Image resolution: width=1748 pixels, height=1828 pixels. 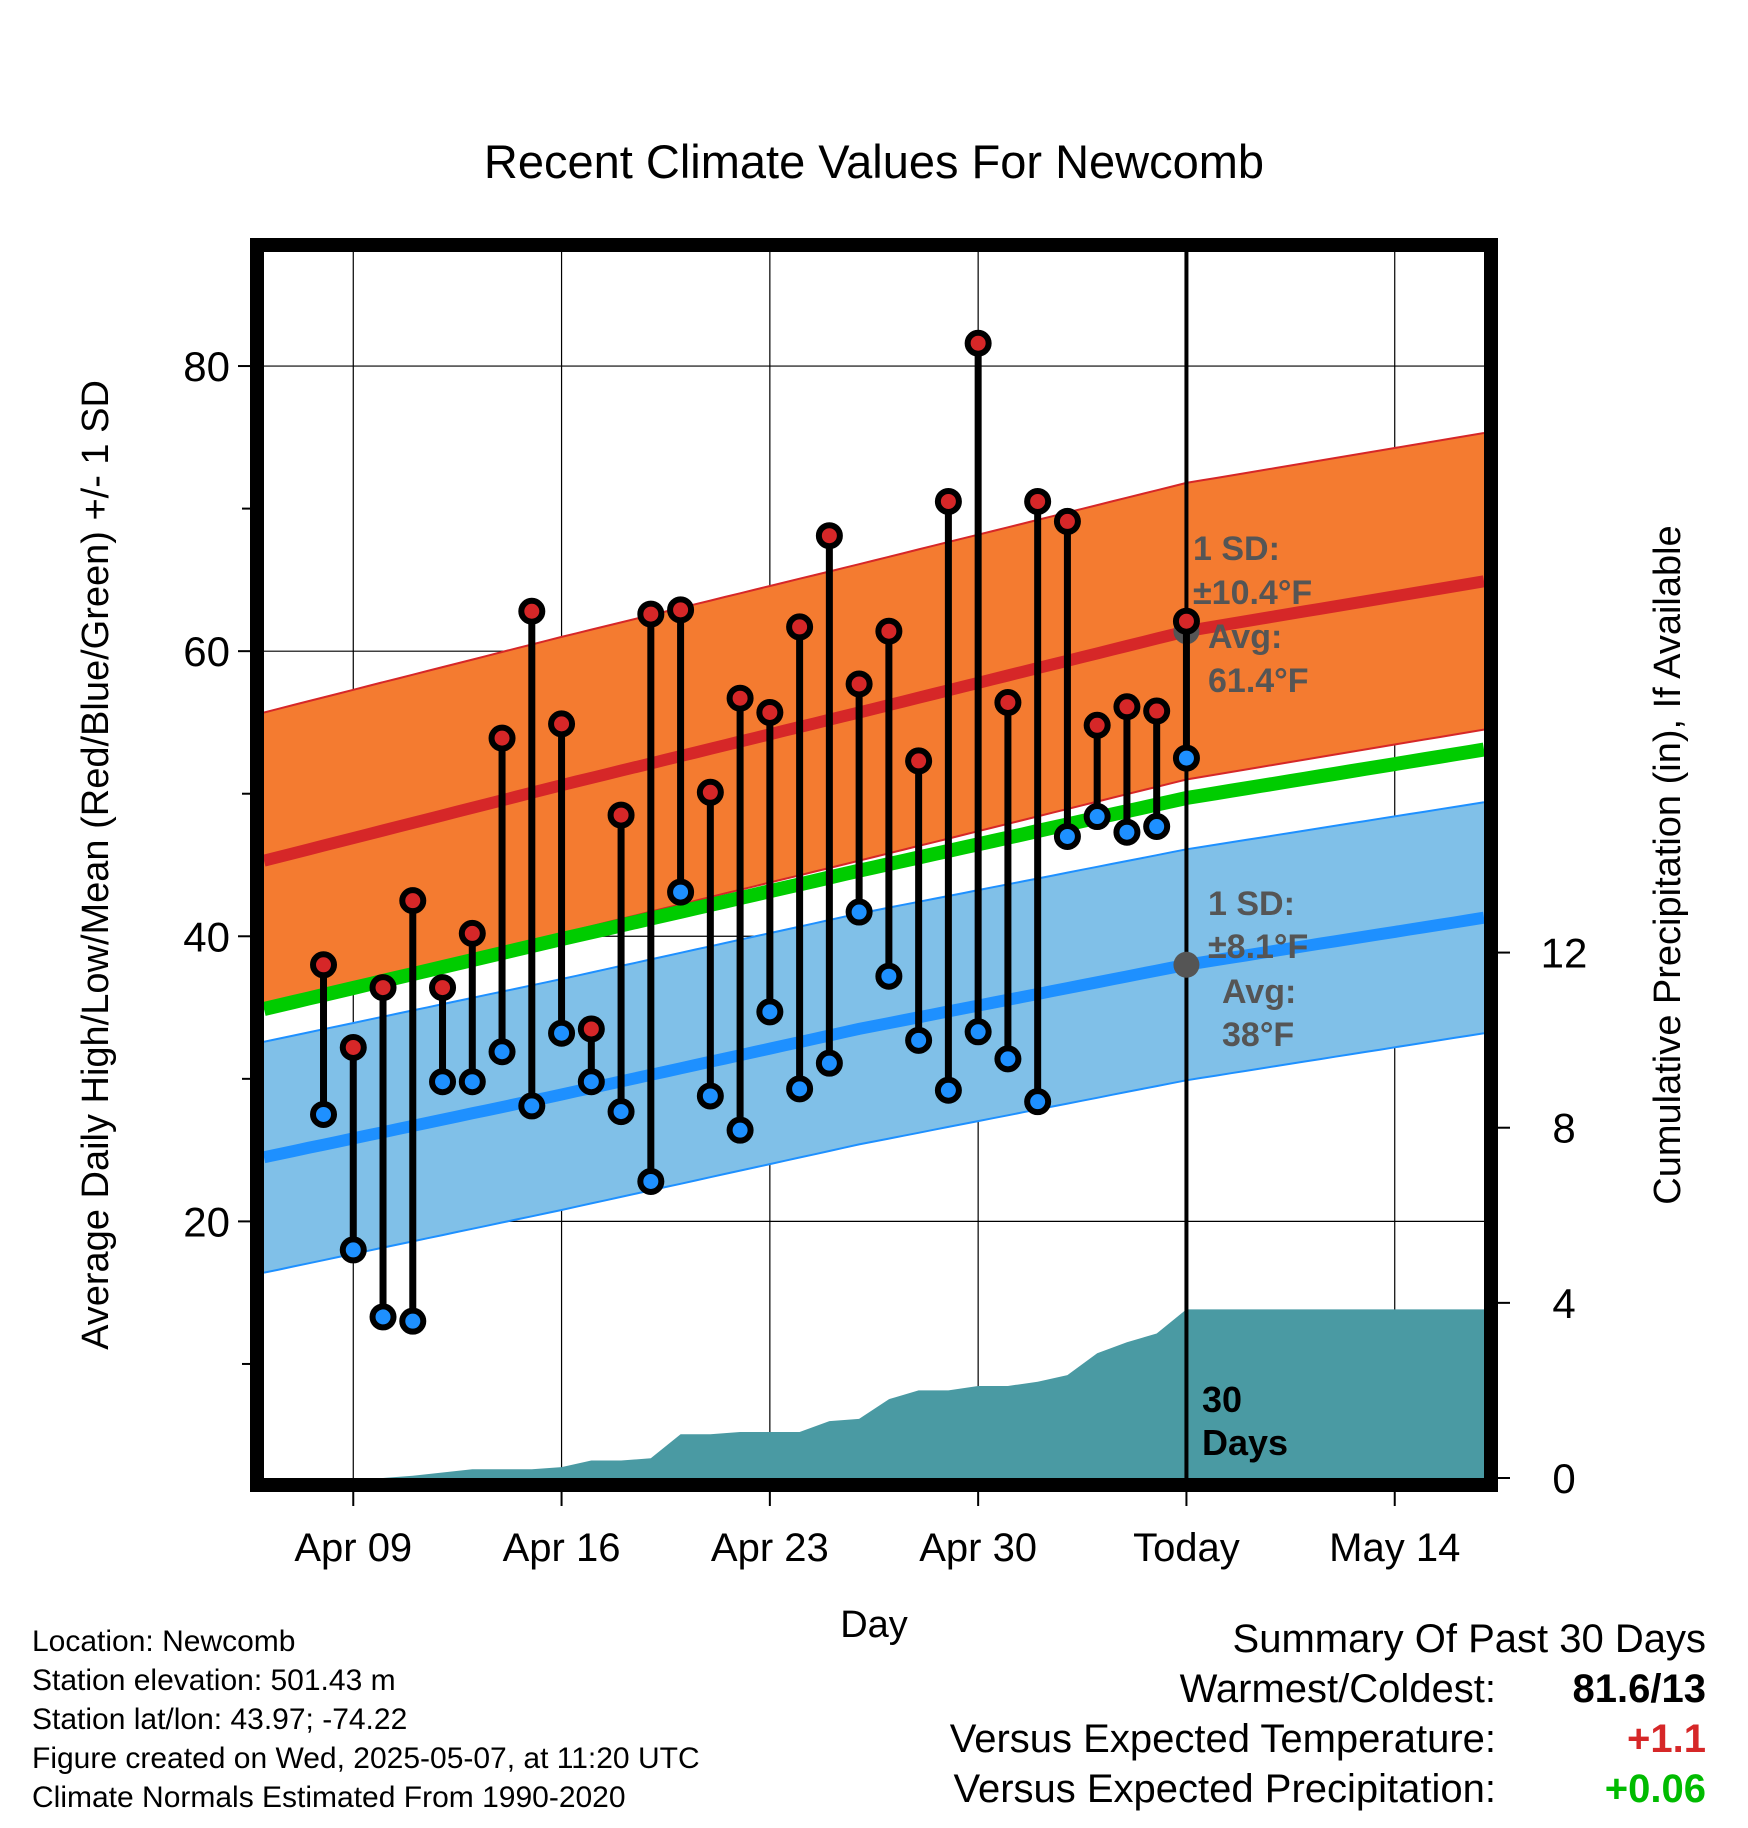 I want to click on y-tick-label: 80, so click(x=206, y=366).